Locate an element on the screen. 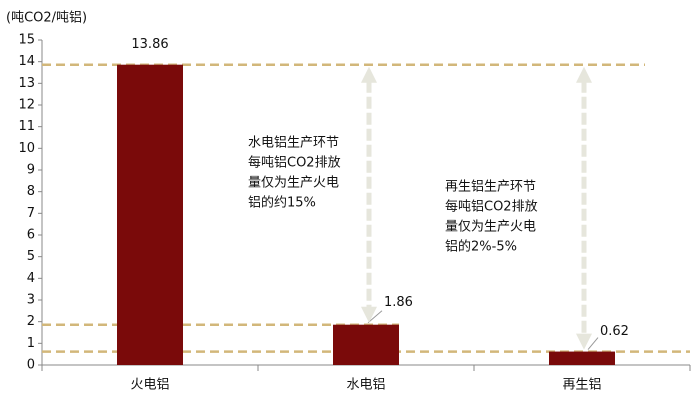 This screenshot has width=700, height=414. y-tick-label: 6 is located at coordinates (31, 235).